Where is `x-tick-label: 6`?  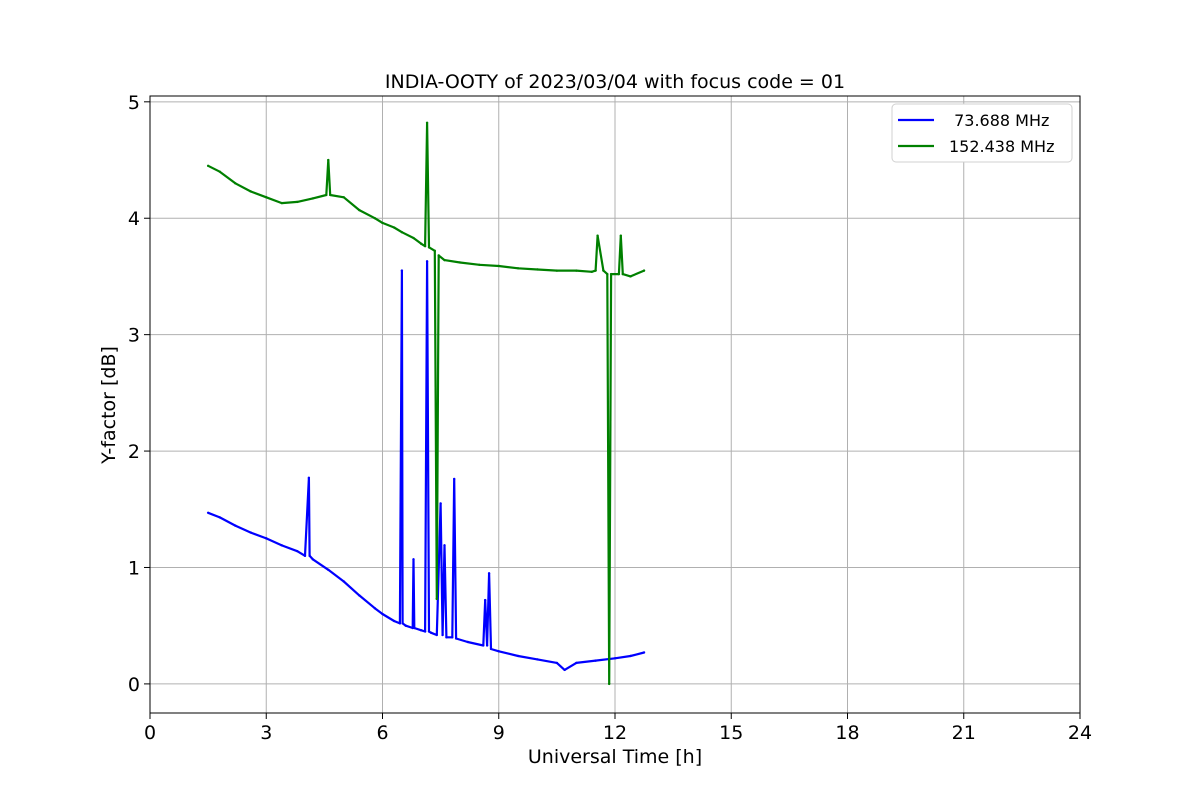
x-tick-label: 6 is located at coordinates (382, 733).